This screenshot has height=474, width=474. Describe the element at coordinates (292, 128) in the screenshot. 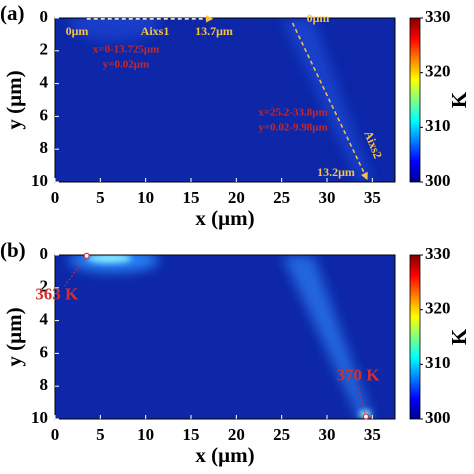

I see `annotation: y=0.02-9.98μm` at that location.